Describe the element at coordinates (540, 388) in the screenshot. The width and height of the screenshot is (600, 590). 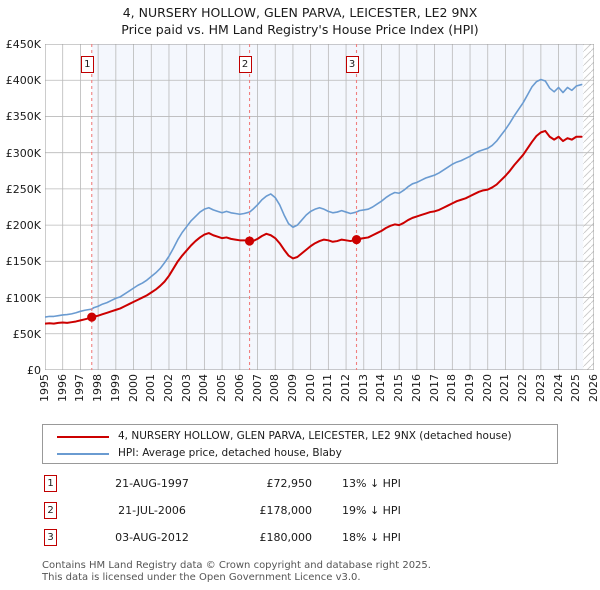
I see `x-tick-2023: 2023` at that location.